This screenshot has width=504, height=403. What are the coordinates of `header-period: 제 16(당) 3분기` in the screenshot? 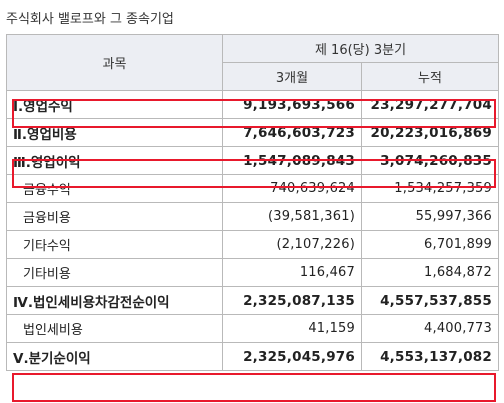 It's located at (360, 48).